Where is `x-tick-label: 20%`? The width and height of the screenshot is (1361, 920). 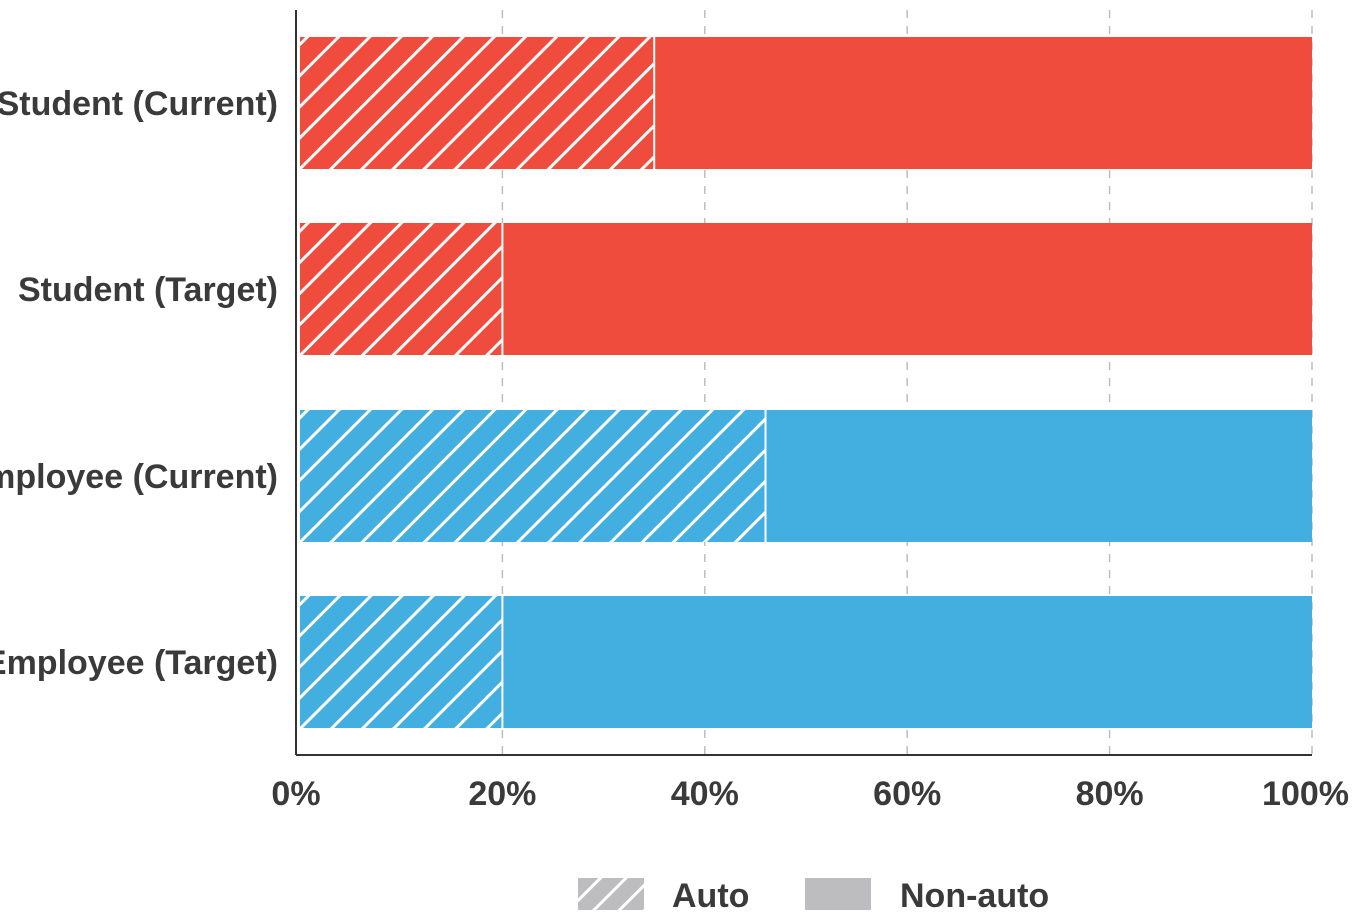
x-tick-label: 20% is located at coordinates (502, 794).